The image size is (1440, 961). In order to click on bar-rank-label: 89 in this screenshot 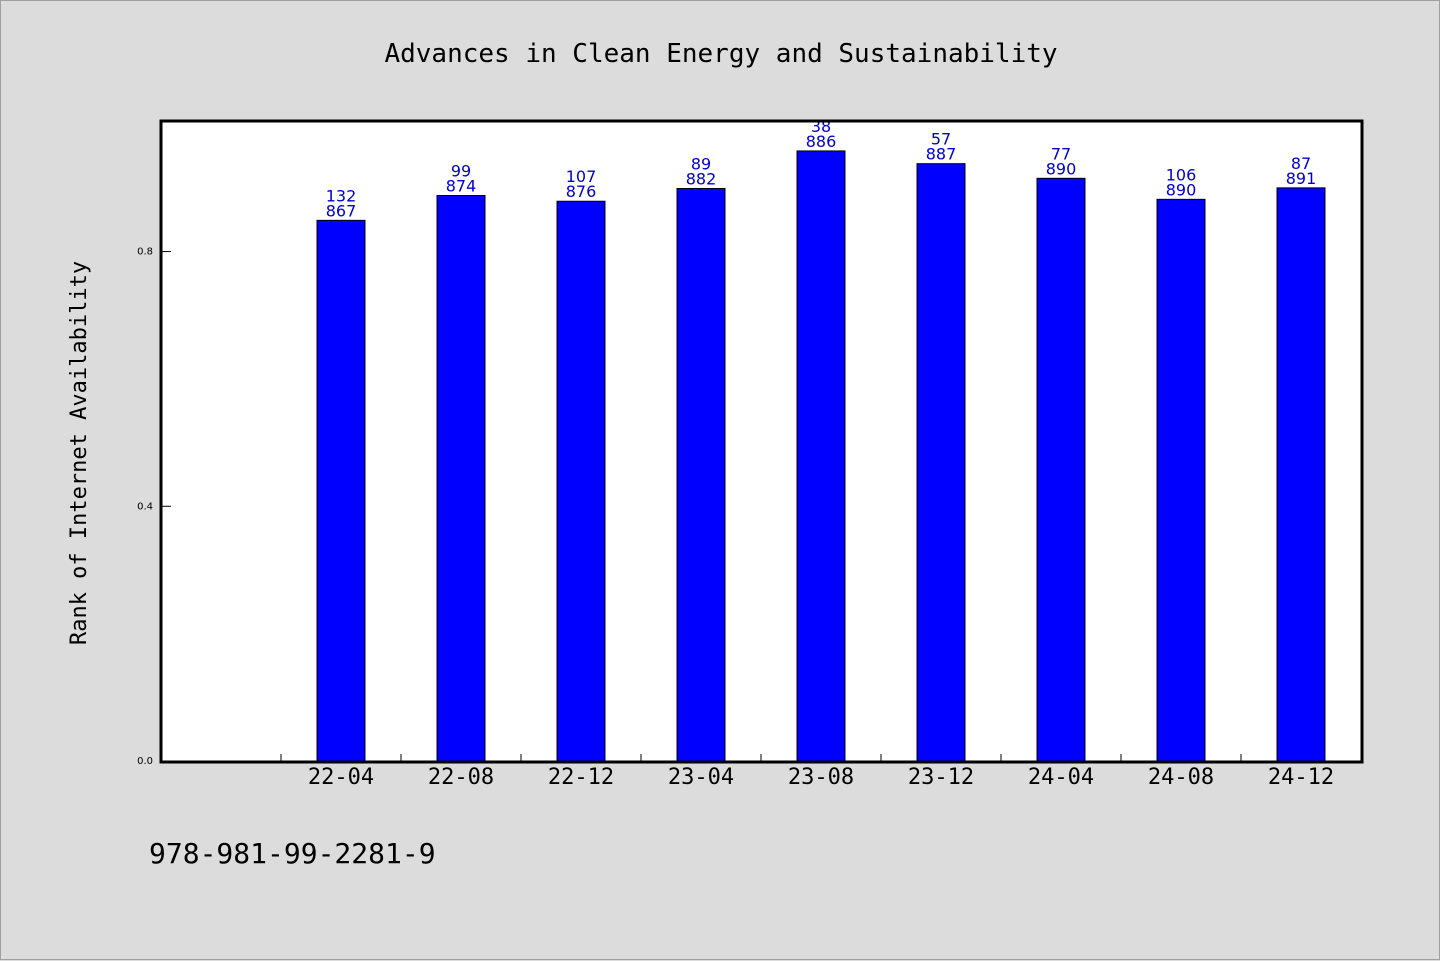, I will do `click(701, 164)`.